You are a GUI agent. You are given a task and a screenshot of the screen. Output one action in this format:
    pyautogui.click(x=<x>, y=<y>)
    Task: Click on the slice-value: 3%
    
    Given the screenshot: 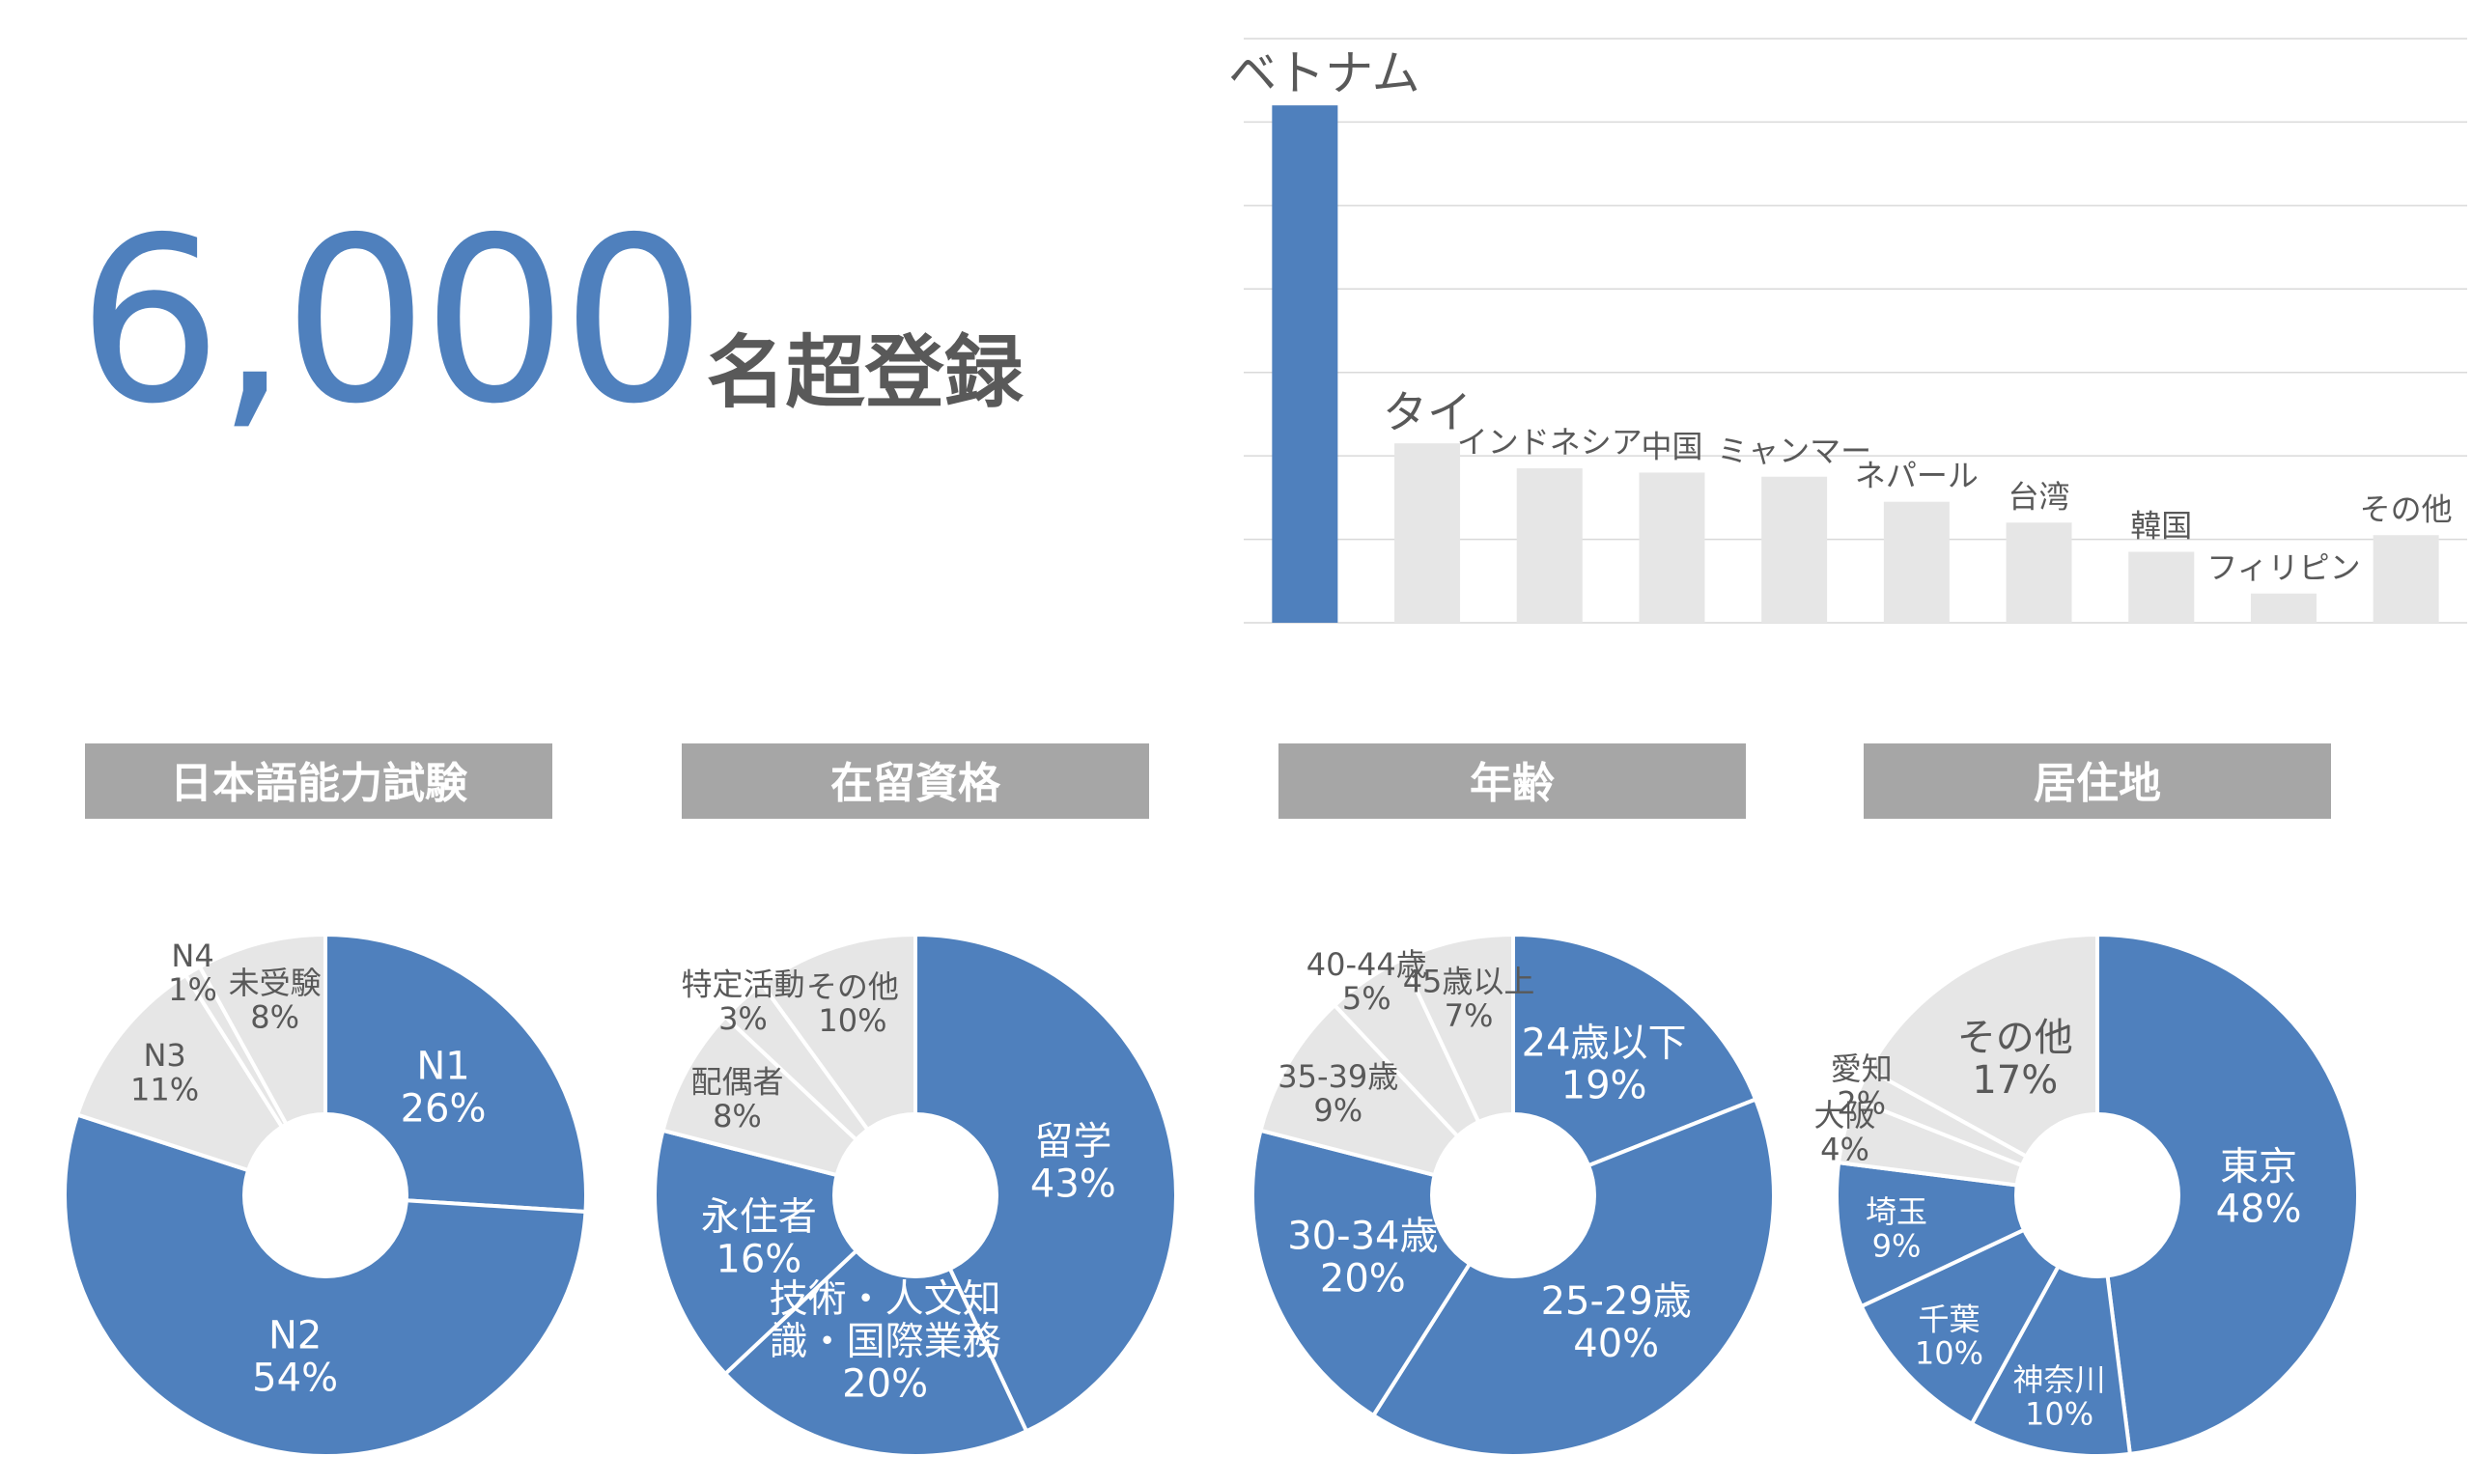 What is the action you would take?
    pyautogui.click(x=743, y=1018)
    